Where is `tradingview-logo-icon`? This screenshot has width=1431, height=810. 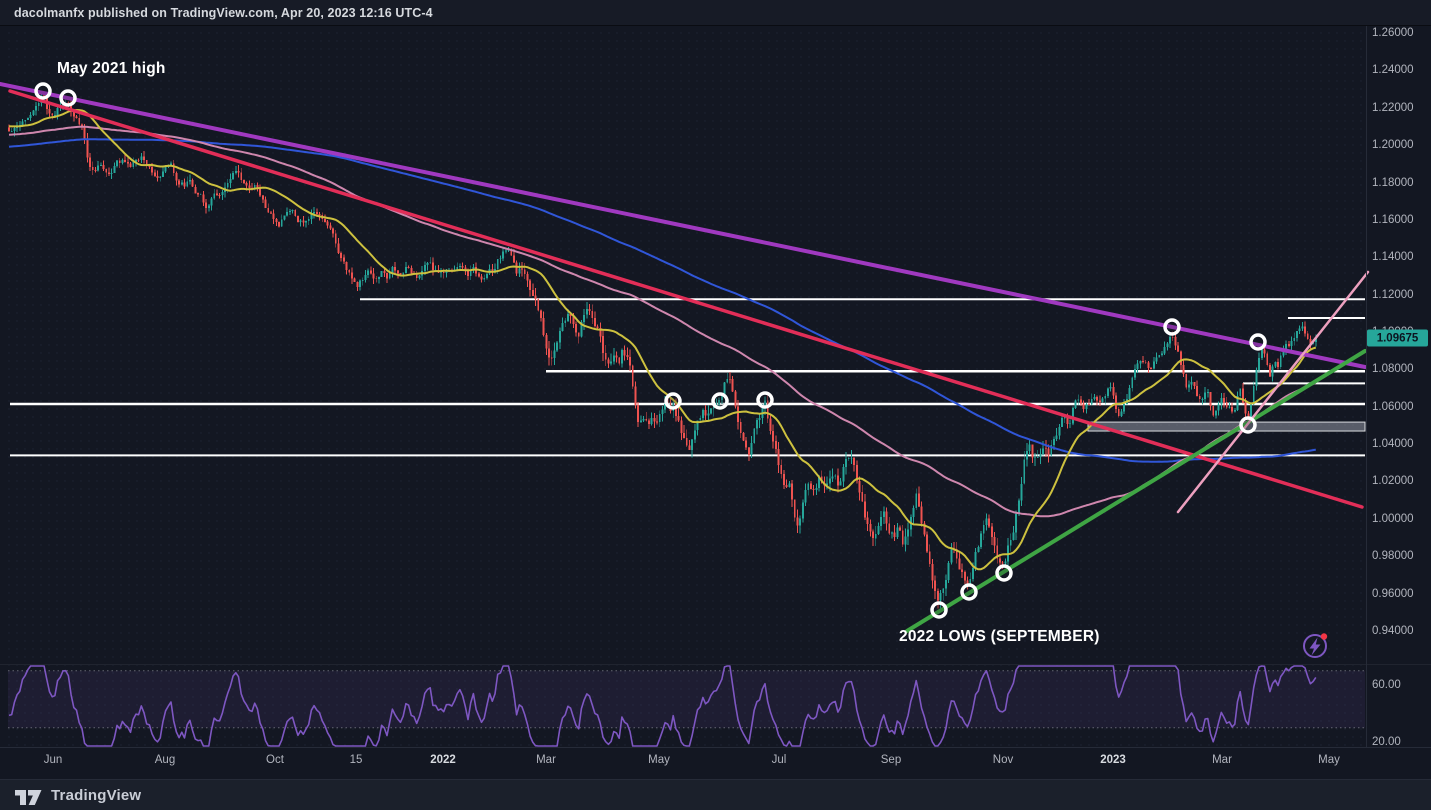
tradingview-logo-icon is located at coordinates (28, 795).